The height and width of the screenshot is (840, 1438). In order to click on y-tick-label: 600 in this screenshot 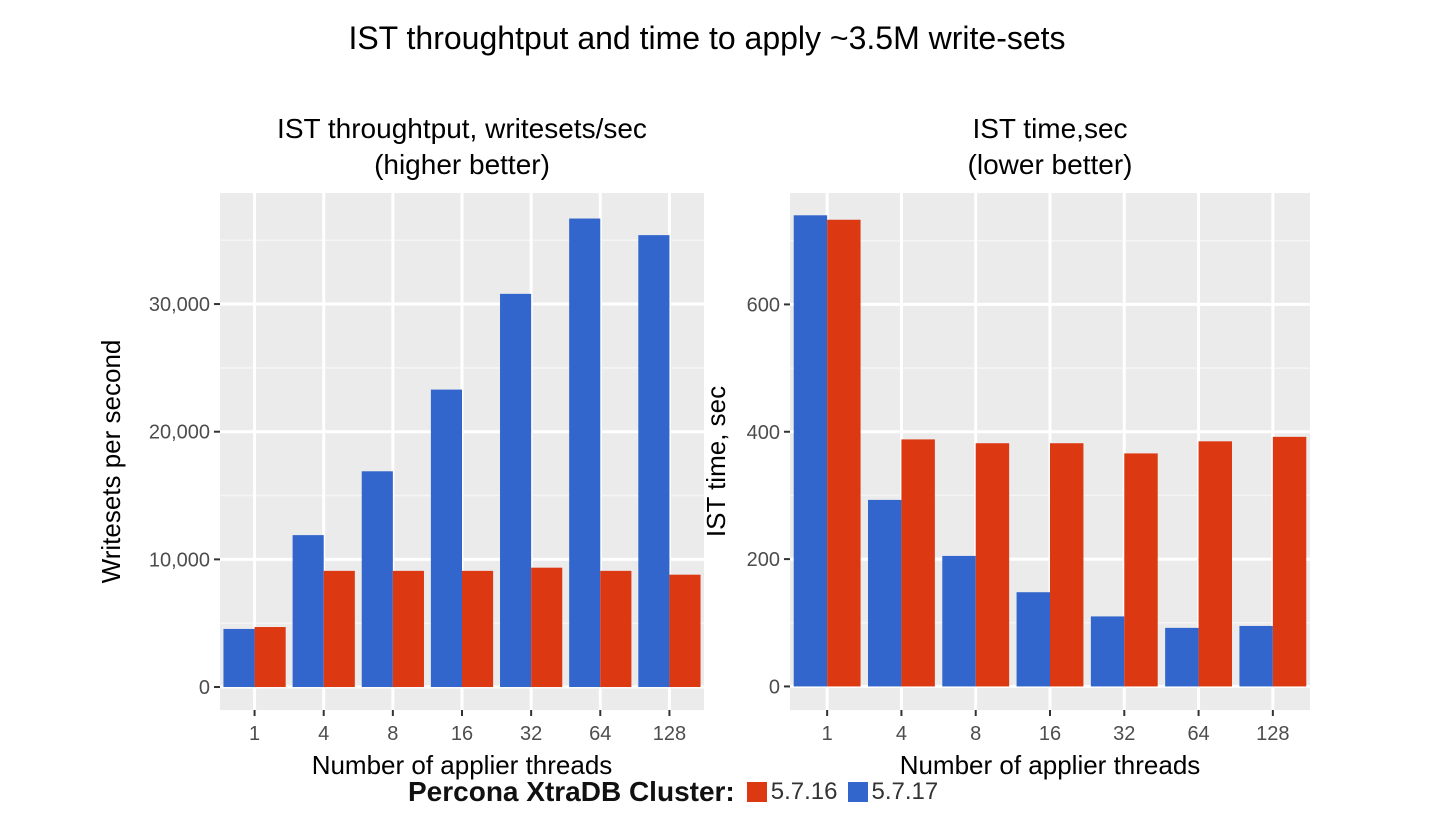, I will do `click(763, 305)`.